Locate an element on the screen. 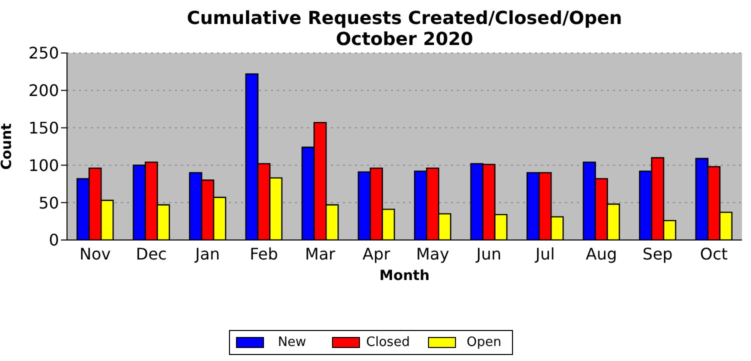 The image size is (751, 361). x-axis-title: Month is located at coordinates (404, 276).